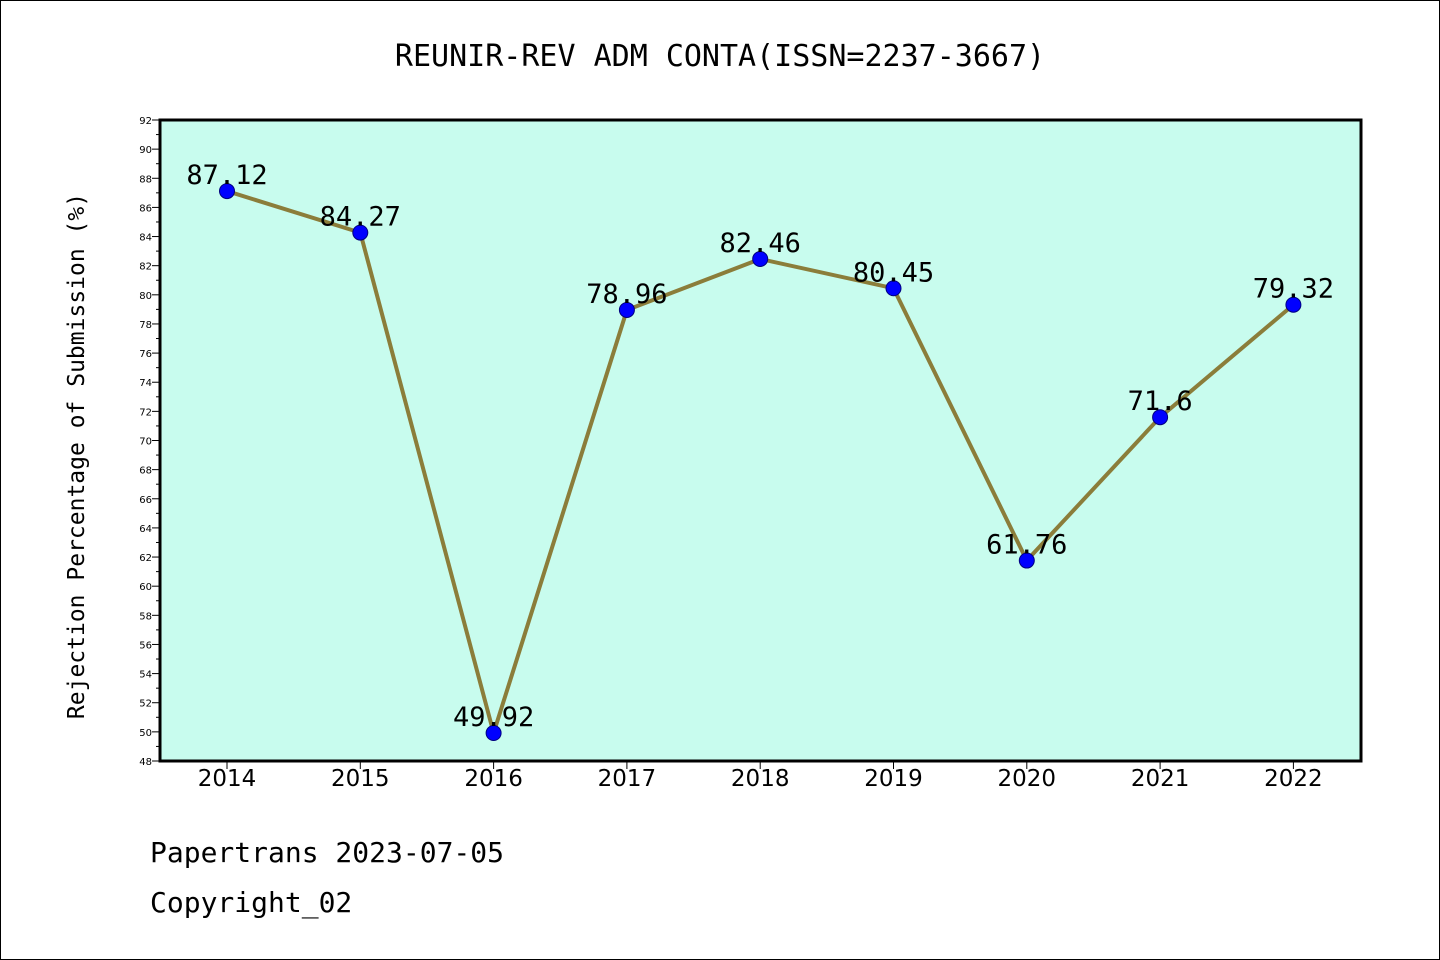  I want to click on y-tick-label: 86, so click(145, 208).